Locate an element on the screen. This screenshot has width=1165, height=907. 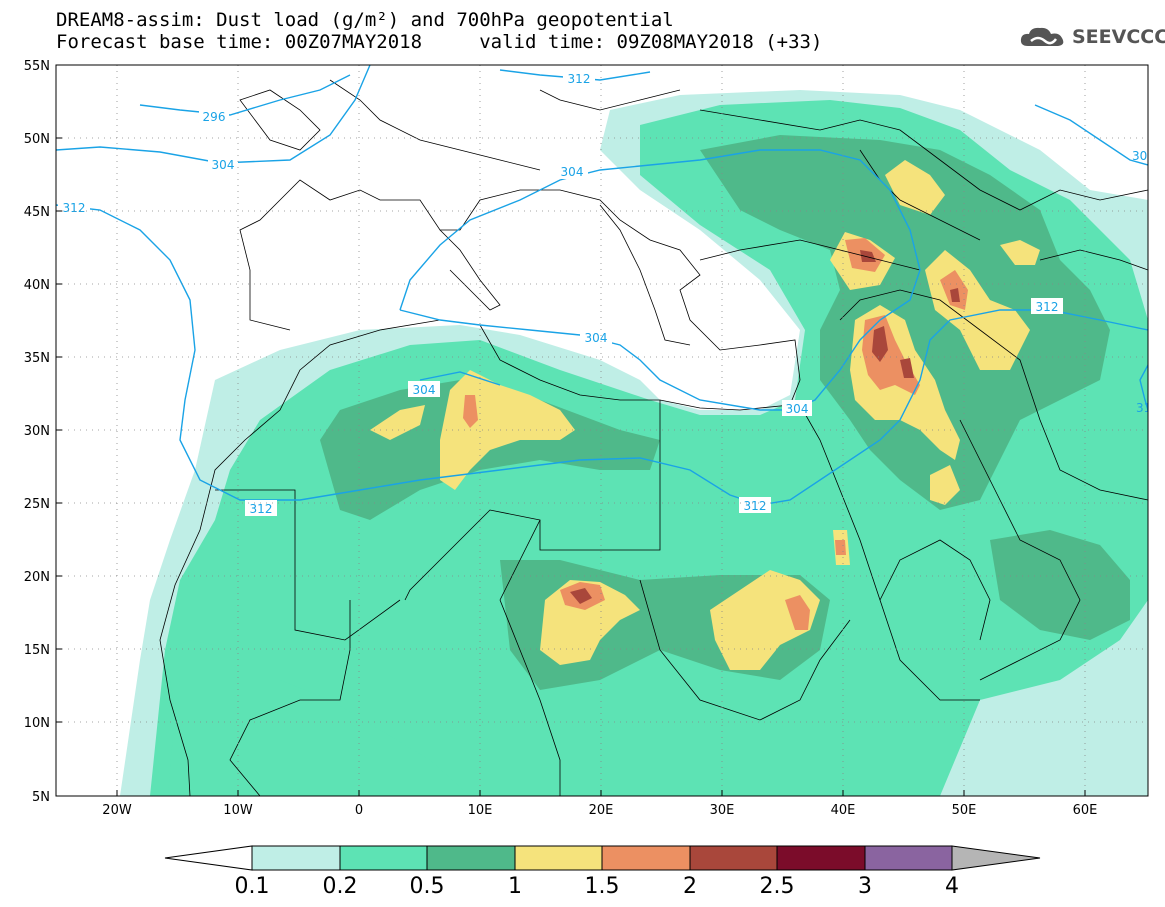
lat-label: 40N is located at coordinates (37, 285).